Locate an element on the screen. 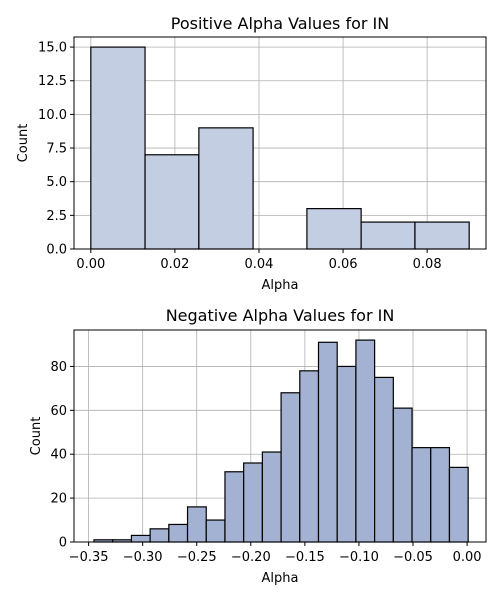  y-tick-label: 60 is located at coordinates (58, 411).